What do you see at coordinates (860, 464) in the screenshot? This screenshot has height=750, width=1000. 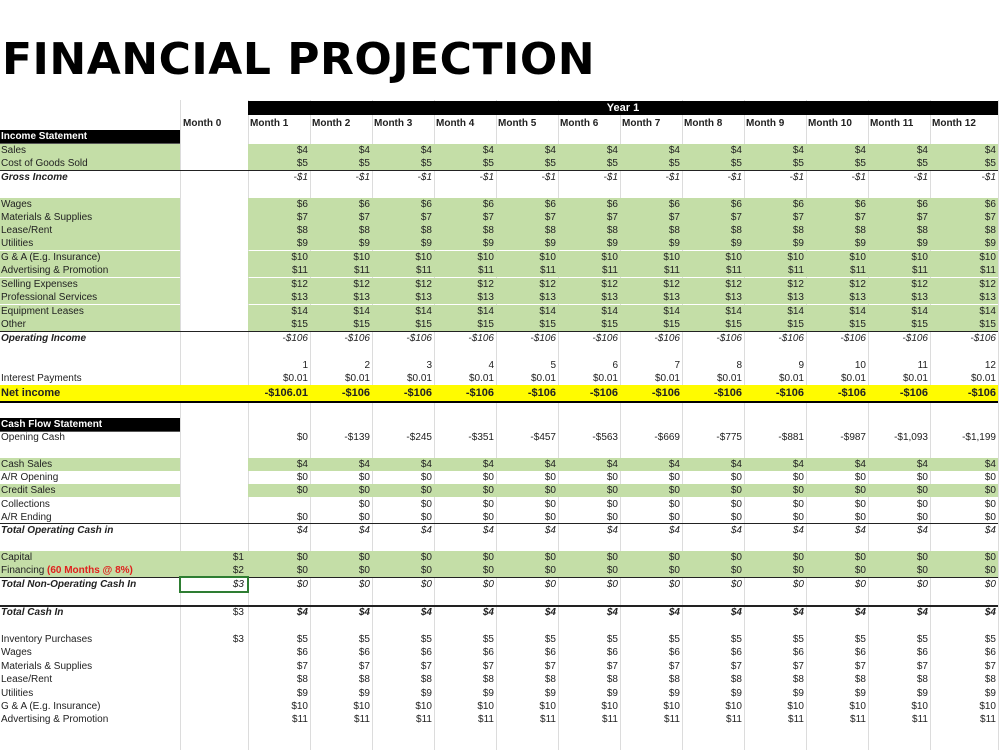 I see `cell-cash-sales: $4` at bounding box center [860, 464].